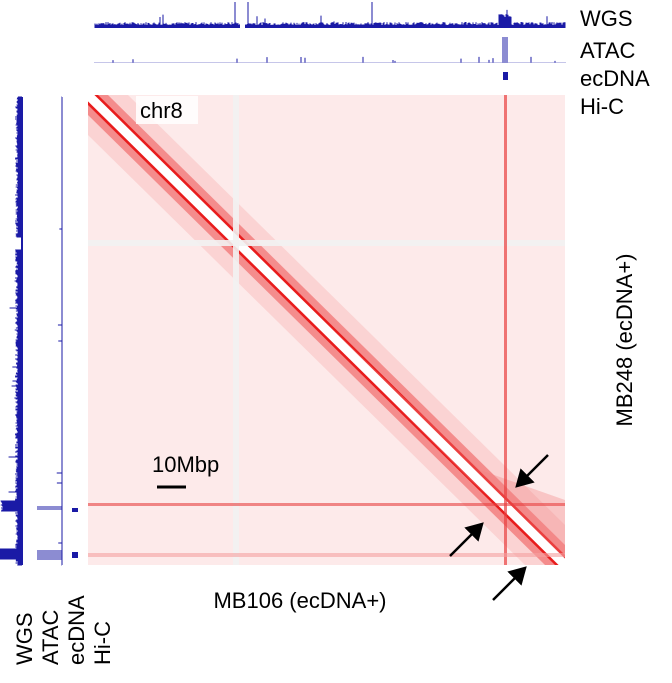 This screenshot has height=683, width=672. What do you see at coordinates (185, 464) in the screenshot?
I see `scale-bar-label: 10Mbp` at bounding box center [185, 464].